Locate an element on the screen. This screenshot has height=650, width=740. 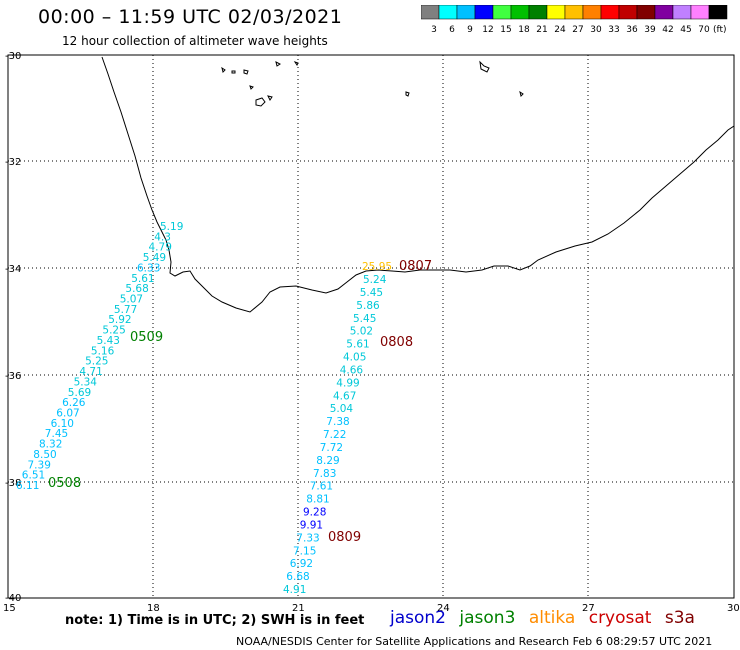
wave-height-value: 5.92 is located at coordinates (119, 320).